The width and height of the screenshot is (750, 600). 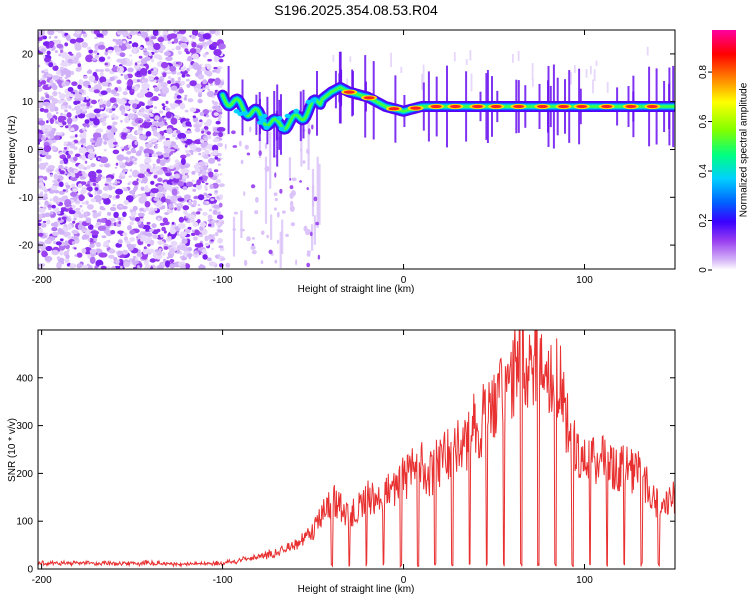 What do you see at coordinates (313, 100) in the screenshot?
I see `spectrogram-cyan-blob` at bounding box center [313, 100].